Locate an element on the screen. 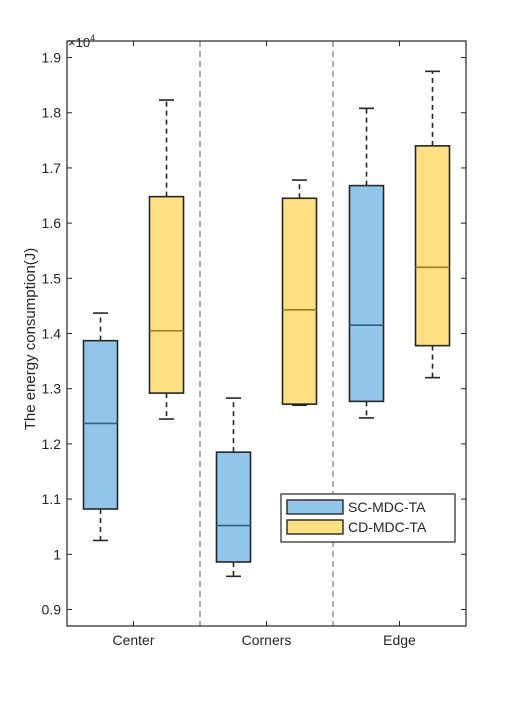 This screenshot has width=516, height=703. y-tick-label: 1.6 is located at coordinates (52, 223).